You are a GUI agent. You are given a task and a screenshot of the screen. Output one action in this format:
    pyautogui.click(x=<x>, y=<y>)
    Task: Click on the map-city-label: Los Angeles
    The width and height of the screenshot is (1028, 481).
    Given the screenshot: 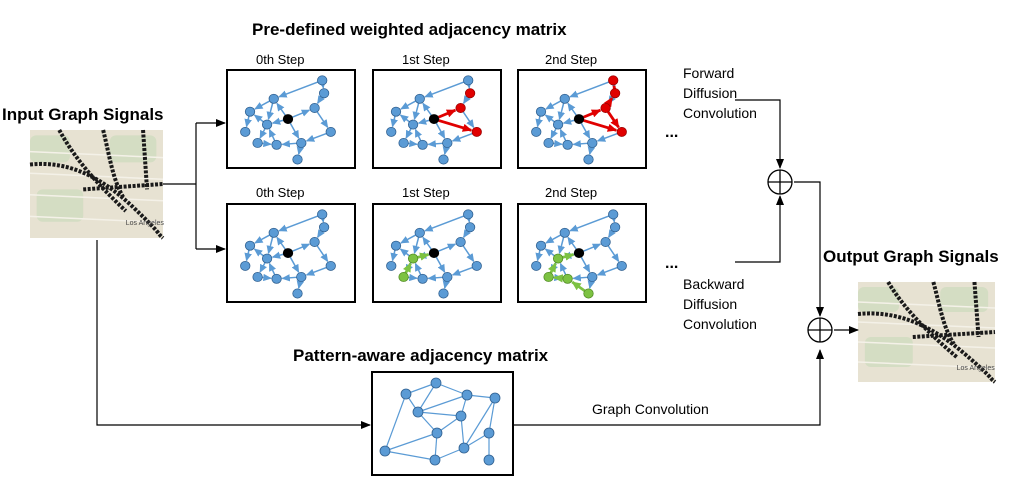 What is the action you would take?
    pyautogui.click(x=145, y=223)
    